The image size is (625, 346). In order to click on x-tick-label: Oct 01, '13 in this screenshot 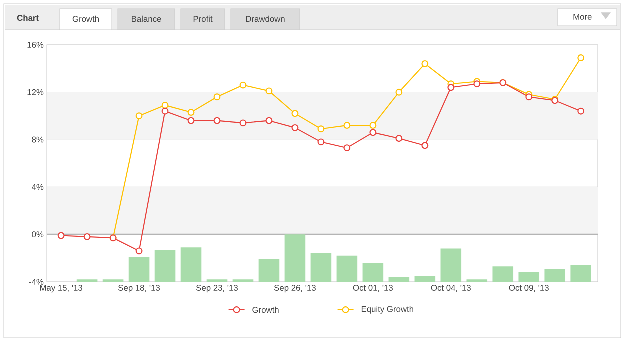, I will do `click(373, 288)`.